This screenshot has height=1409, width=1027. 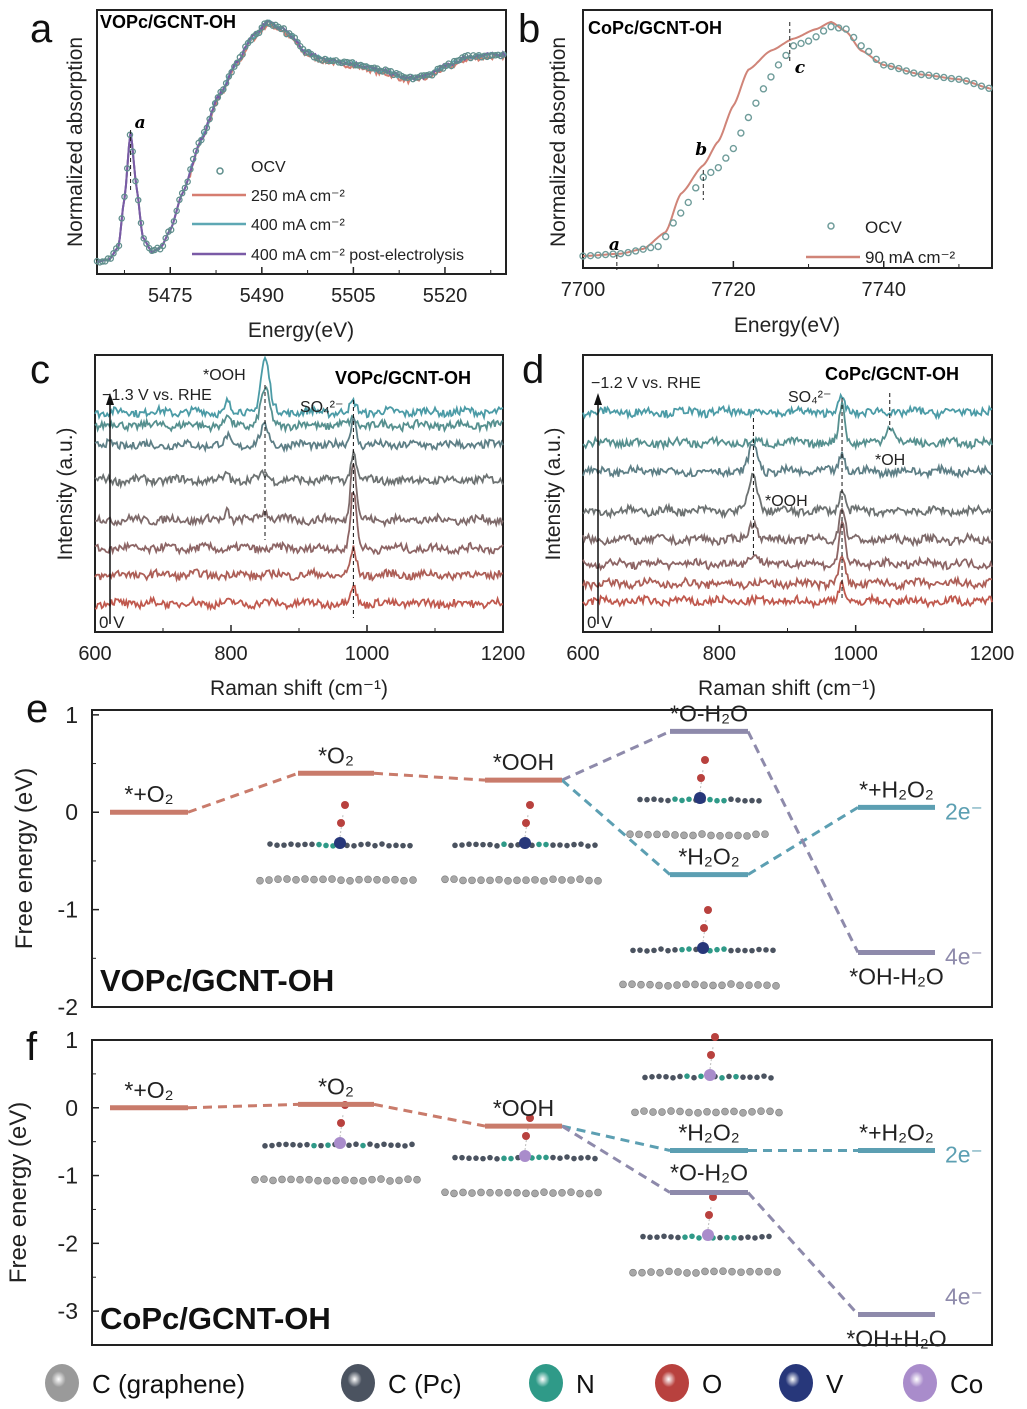 What do you see at coordinates (112, 622) in the screenshot?
I see `potential-bottom-label: 0 V` at bounding box center [112, 622].